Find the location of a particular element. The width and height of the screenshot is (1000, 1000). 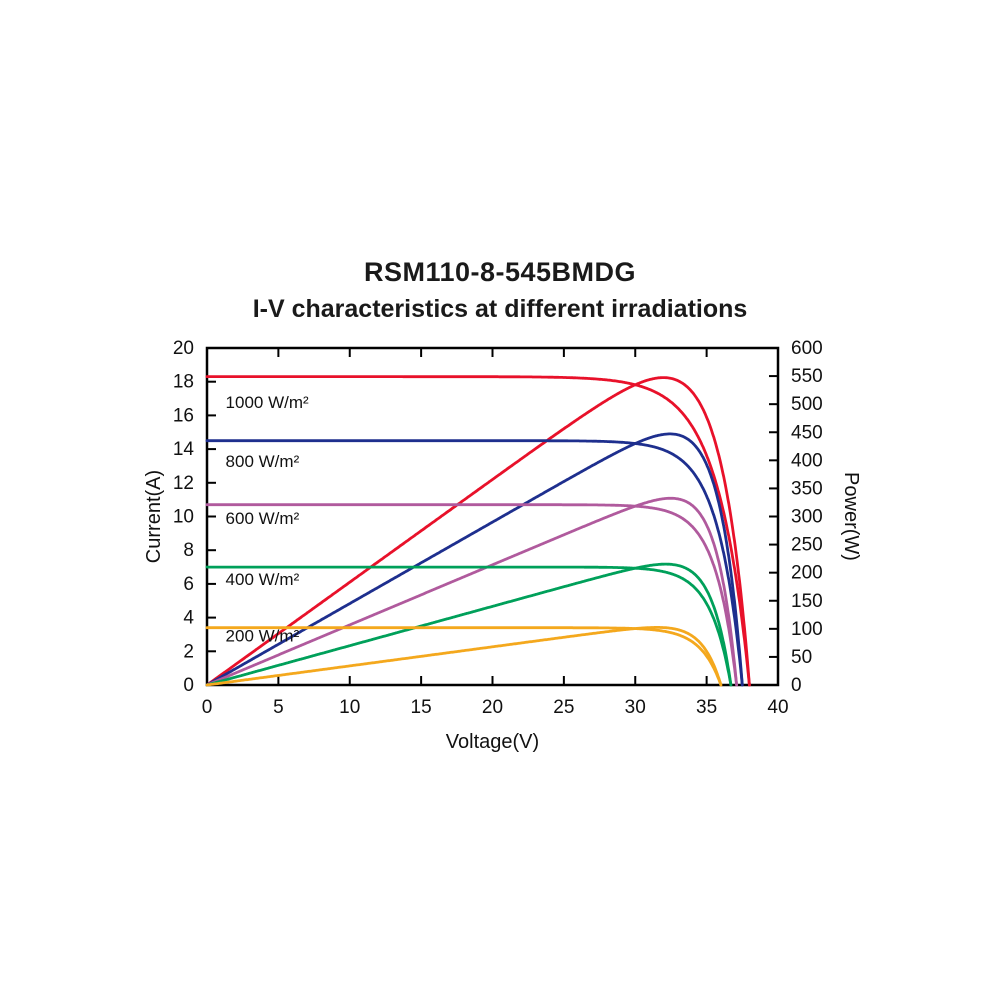

y-right-tick-label: 50 is located at coordinates (801, 657).